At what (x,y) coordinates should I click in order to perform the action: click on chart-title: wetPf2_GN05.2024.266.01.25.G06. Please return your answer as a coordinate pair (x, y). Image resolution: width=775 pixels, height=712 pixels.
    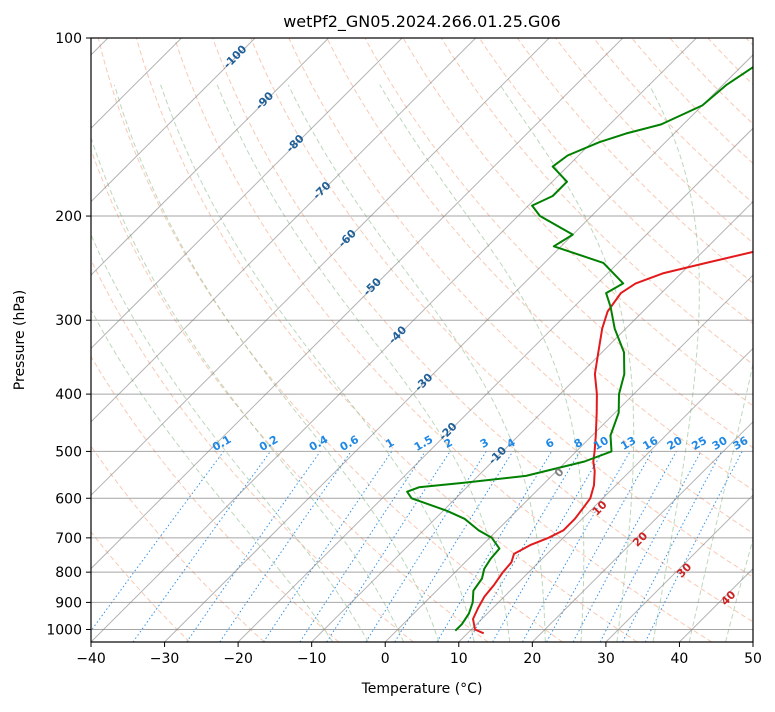
    Looking at the image, I should click on (422, 22).